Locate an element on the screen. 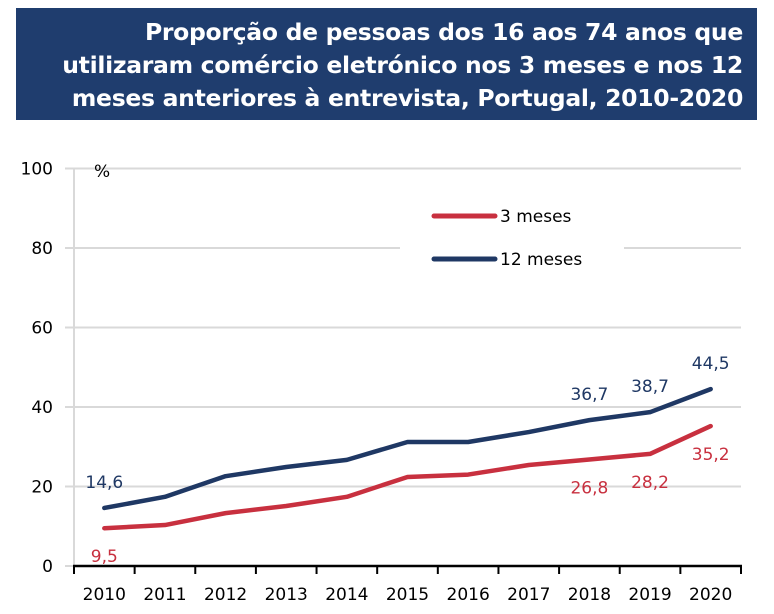 This screenshot has width=774, height=614. legend-background is located at coordinates (512, 236).